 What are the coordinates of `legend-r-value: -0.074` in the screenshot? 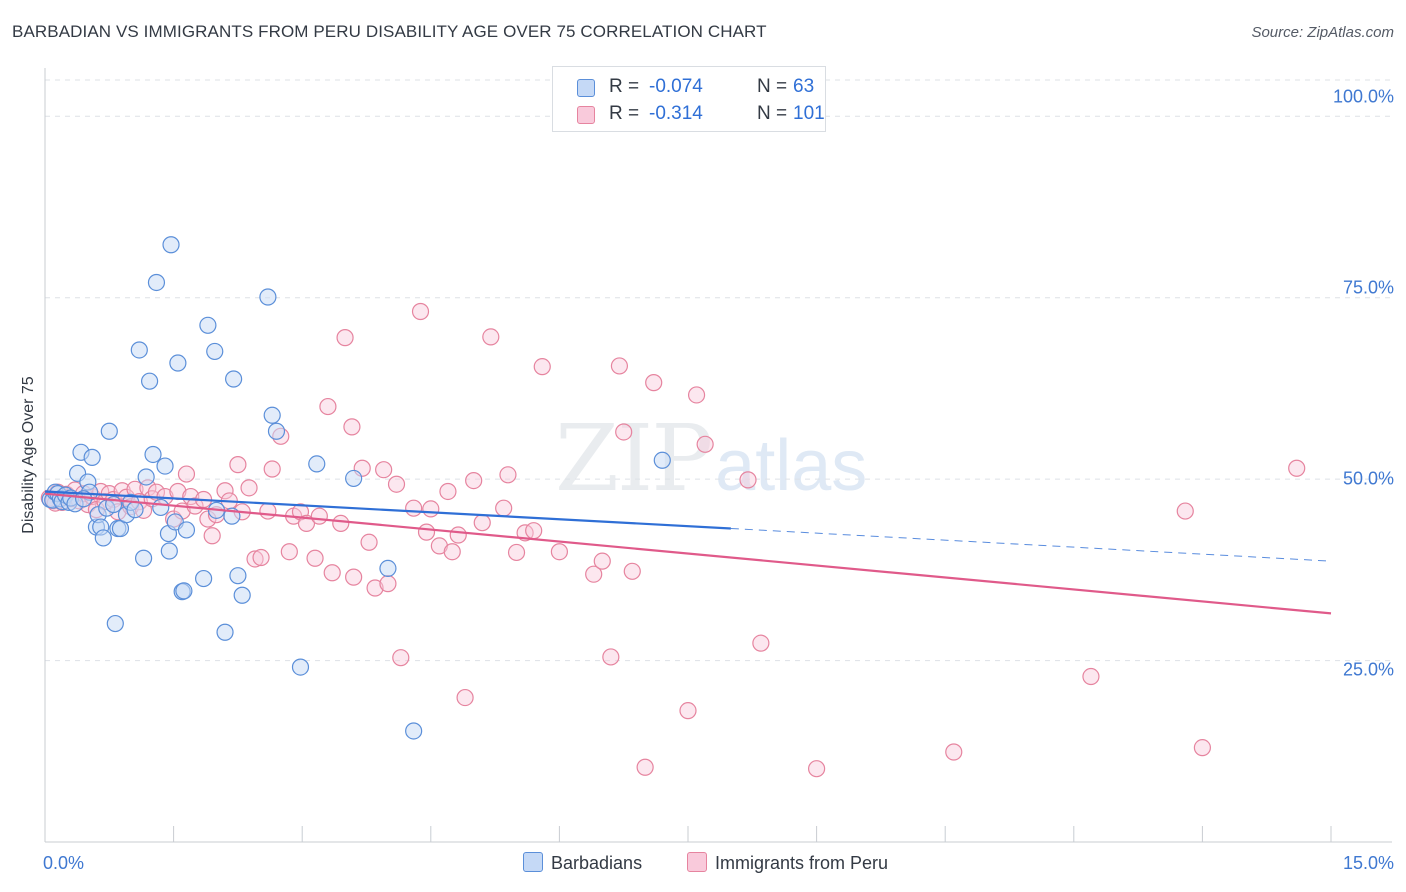 It's located at (676, 86).